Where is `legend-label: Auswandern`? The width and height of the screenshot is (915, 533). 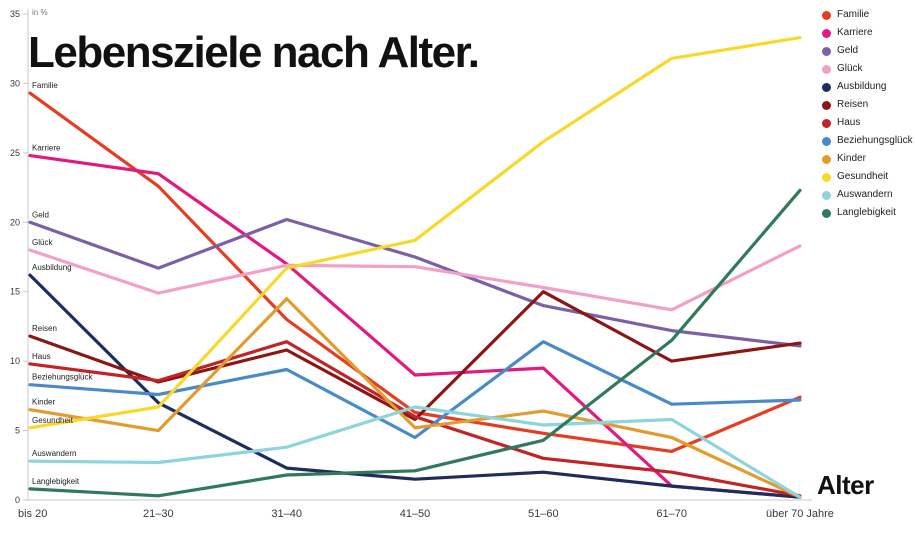 legend-label: Auswandern is located at coordinates (865, 194).